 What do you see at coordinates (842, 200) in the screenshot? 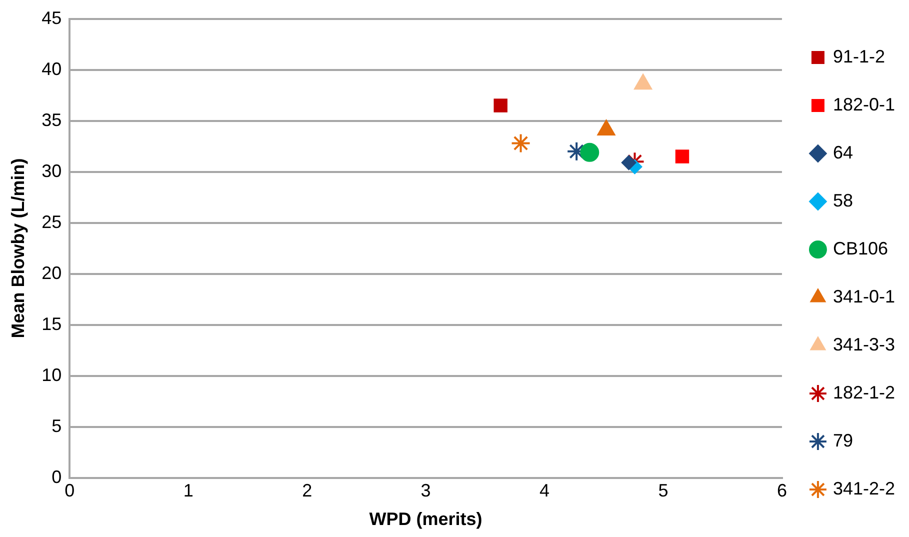
I see `legend-label: 58` at bounding box center [842, 200].